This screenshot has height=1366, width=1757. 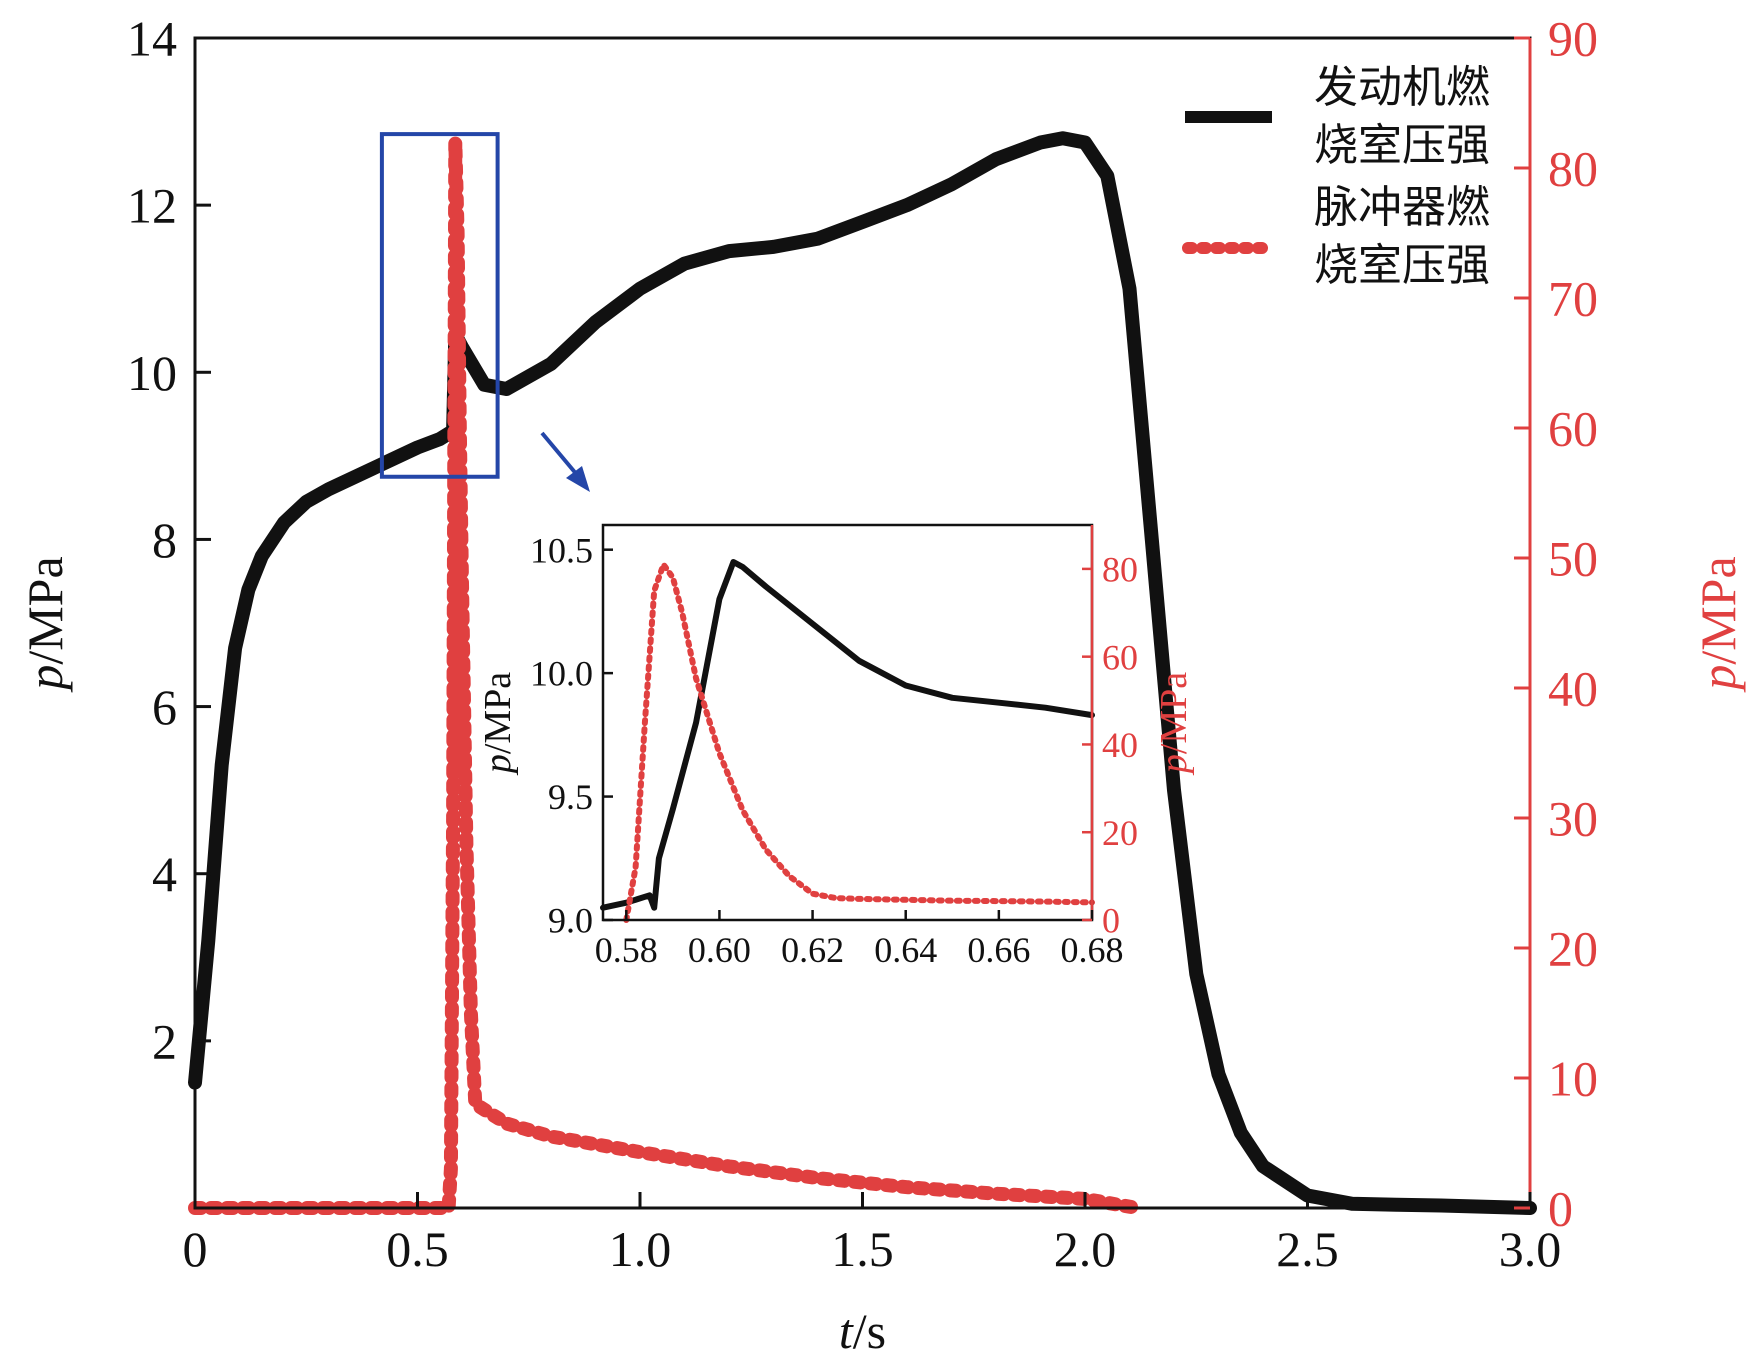 I want to click on zoom-highlight-box, so click(x=439, y=305).